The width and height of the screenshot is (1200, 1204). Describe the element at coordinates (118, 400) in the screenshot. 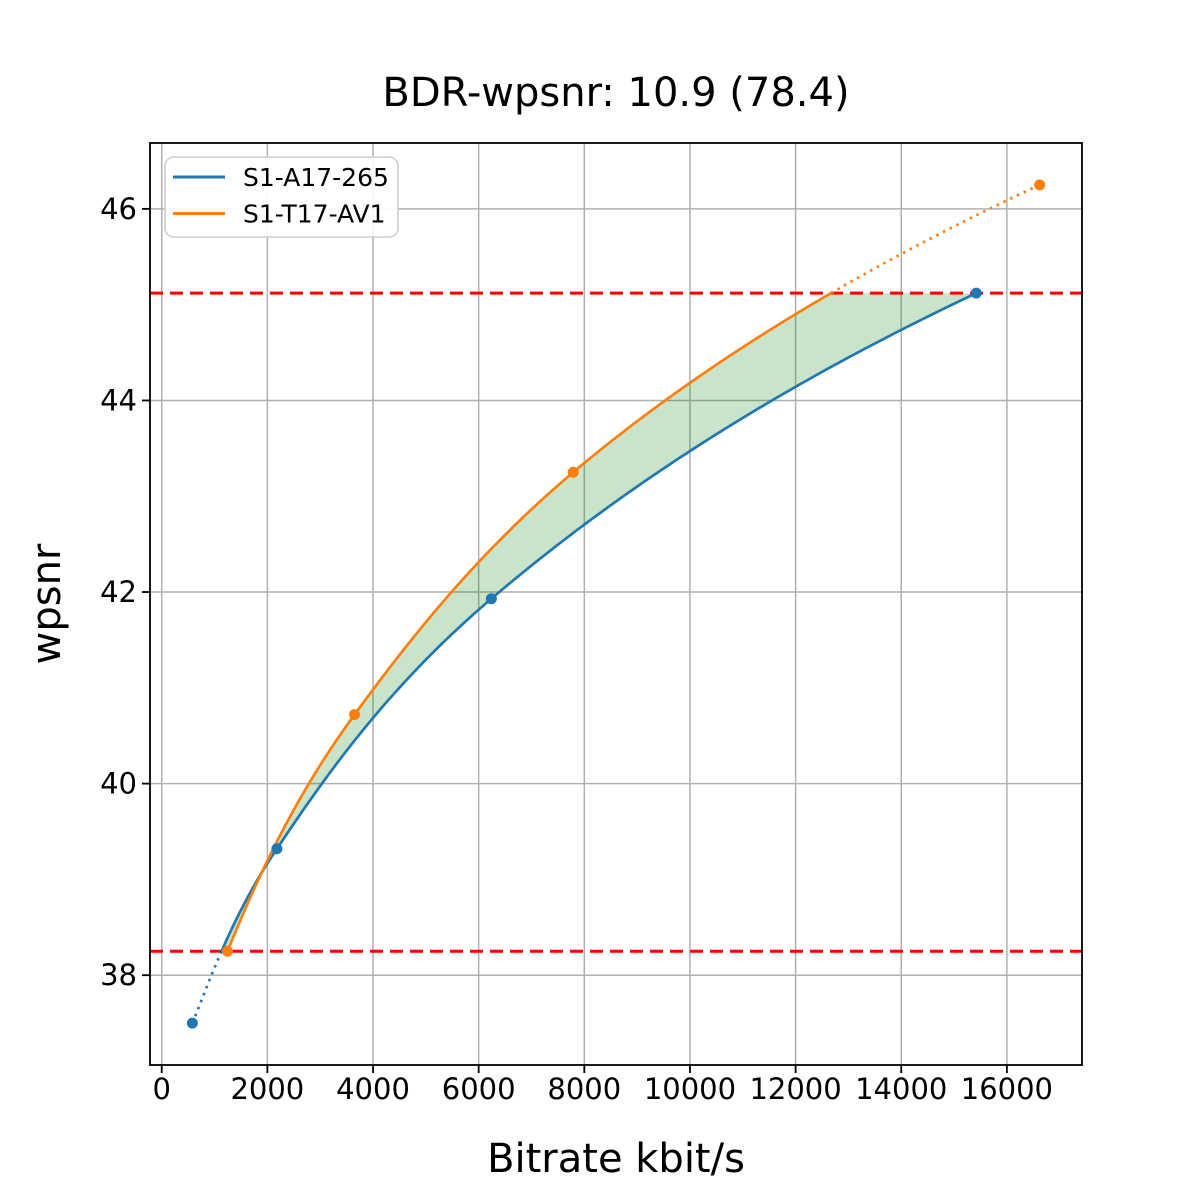

I see `y-tick-label: 44` at that location.